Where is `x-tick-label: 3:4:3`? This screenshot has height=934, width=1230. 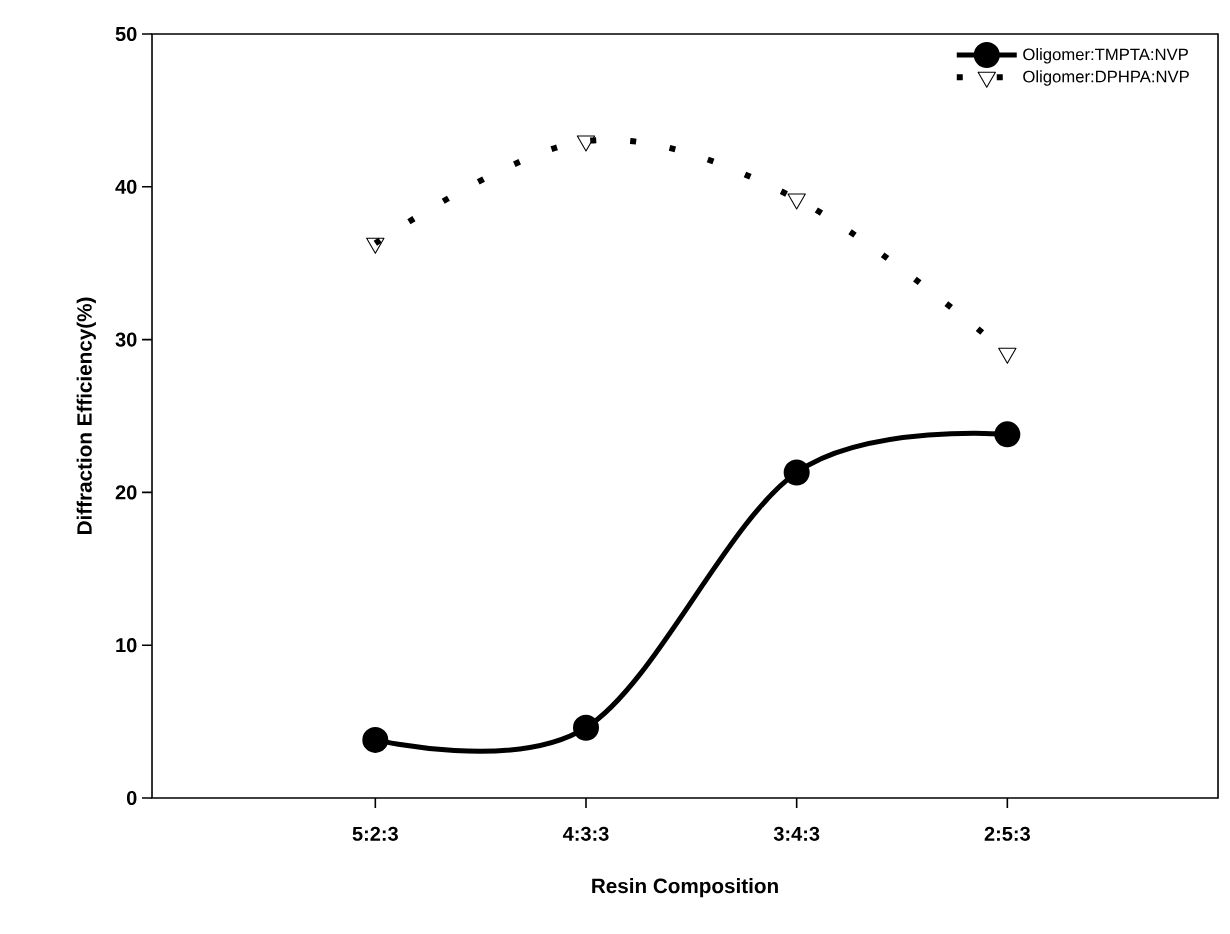
x-tick-label: 3:4:3 is located at coordinates (796, 833).